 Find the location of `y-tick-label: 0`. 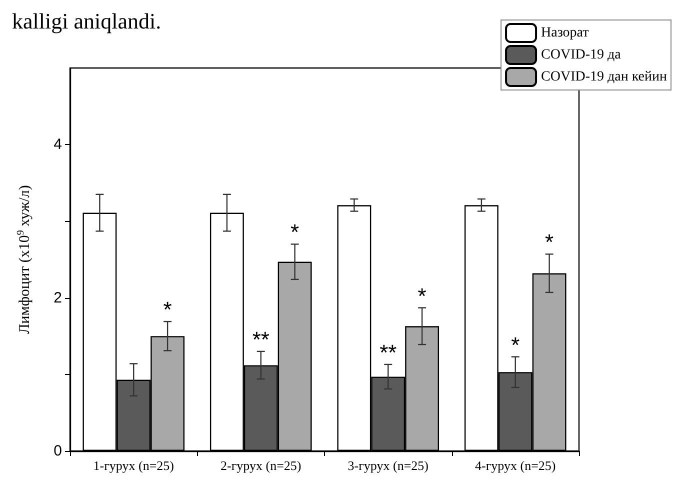

y-tick-label: 0 is located at coordinates (58, 451).